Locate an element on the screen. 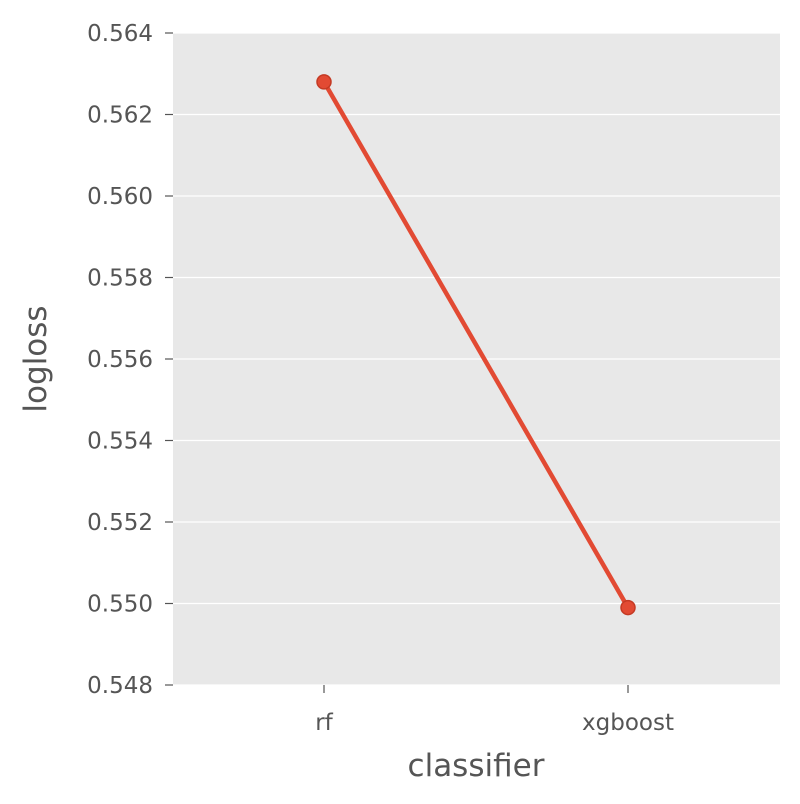  y-tick-label: 0.558 is located at coordinates (120, 279).